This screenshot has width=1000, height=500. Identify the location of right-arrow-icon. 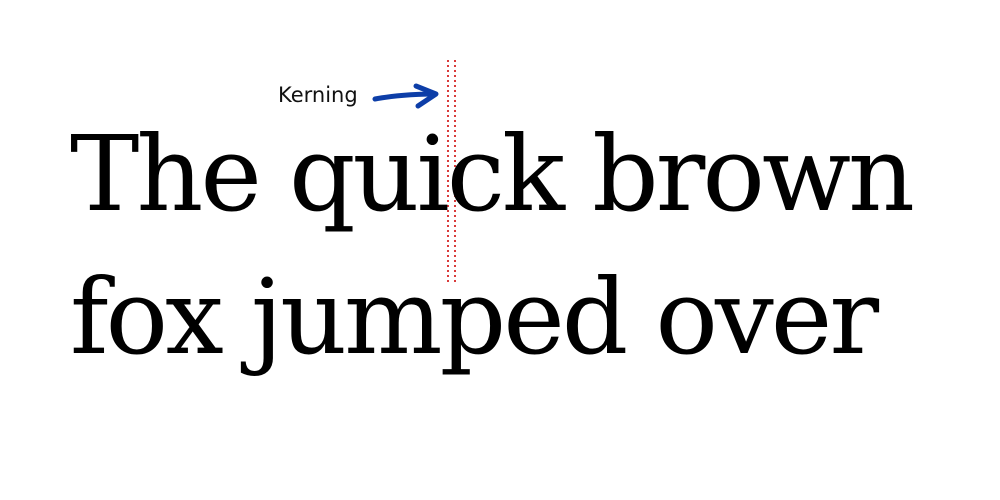
(405, 96).